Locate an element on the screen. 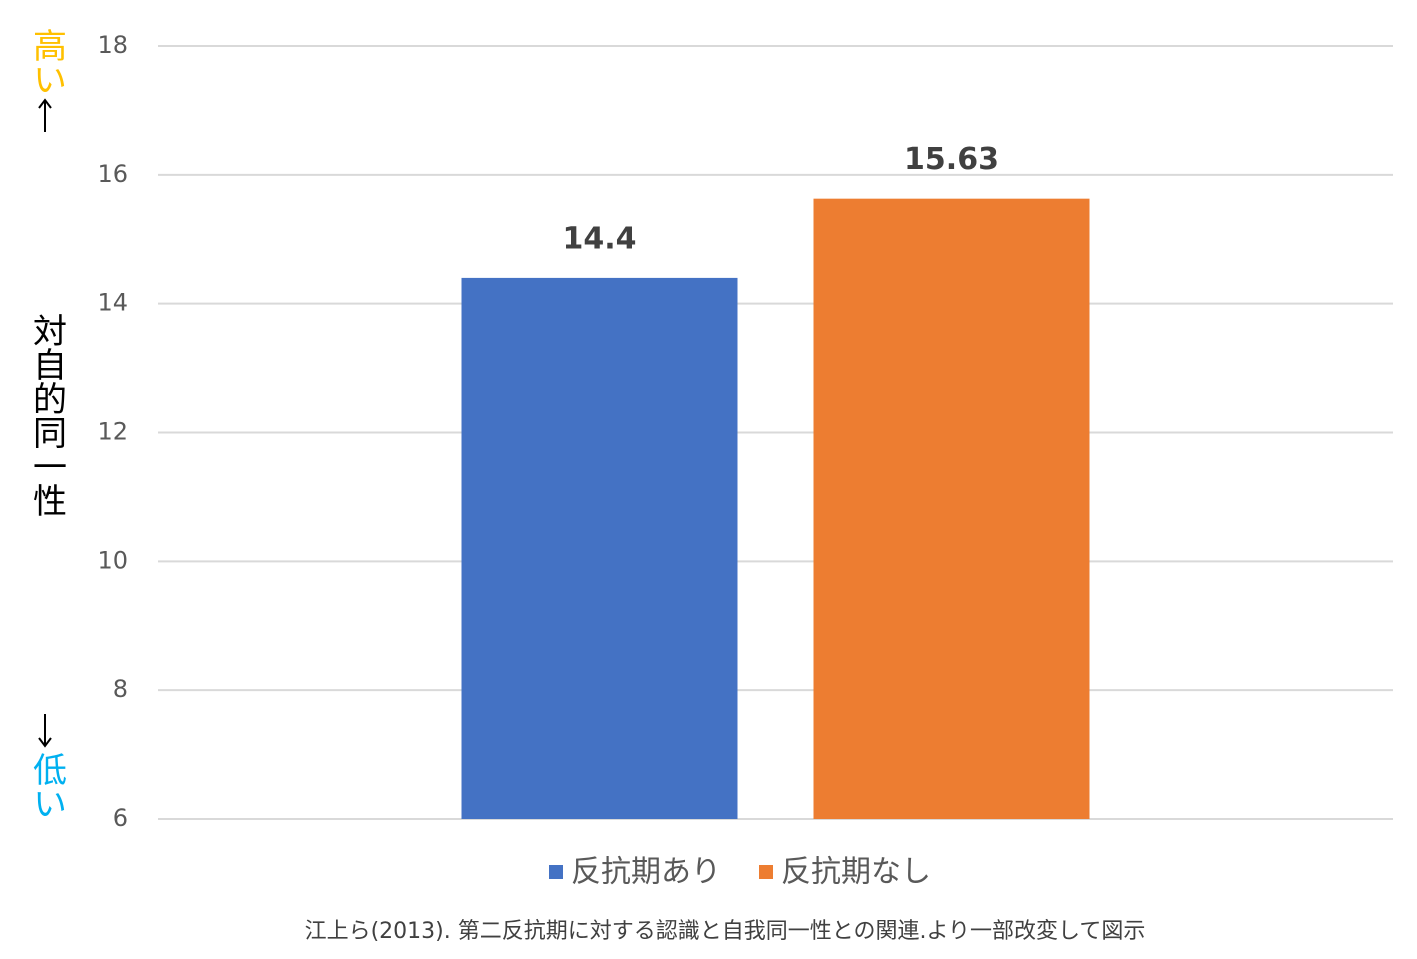  legend-label: 反抗期あり is located at coordinates (646, 872).